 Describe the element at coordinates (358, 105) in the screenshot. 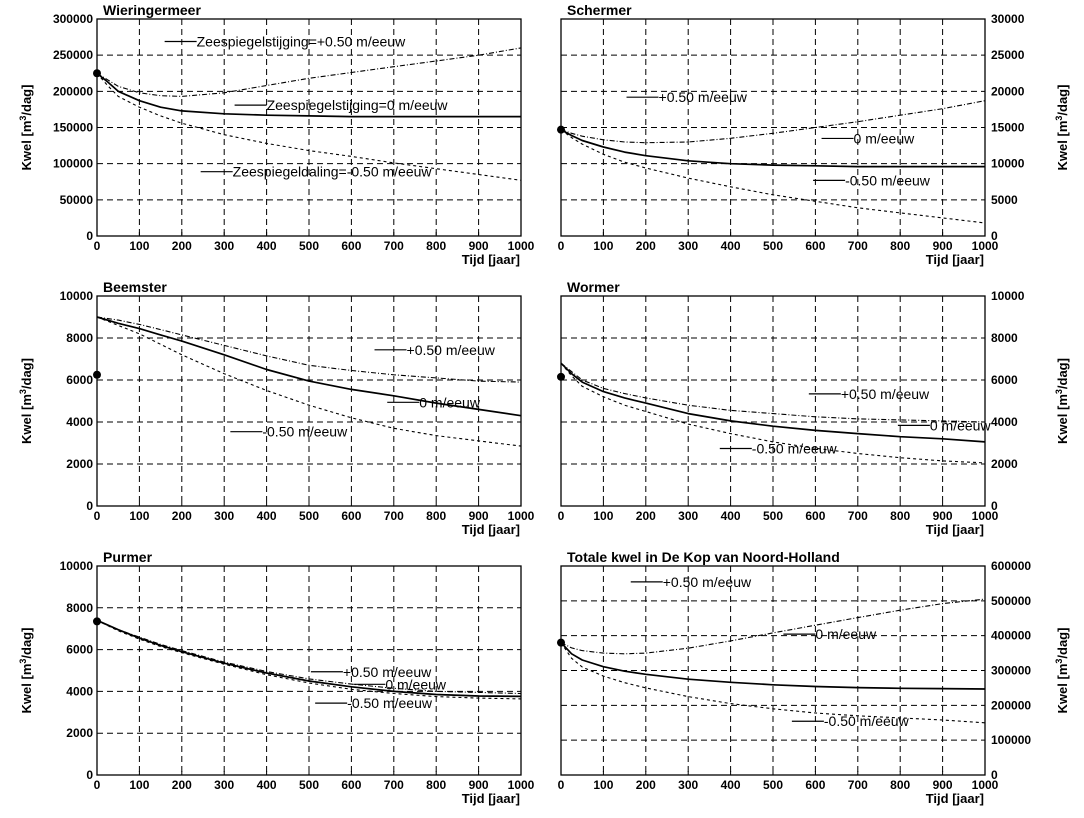

I see `series-annotation-2: Zeespiegelstijging=0 m/eeuw` at that location.